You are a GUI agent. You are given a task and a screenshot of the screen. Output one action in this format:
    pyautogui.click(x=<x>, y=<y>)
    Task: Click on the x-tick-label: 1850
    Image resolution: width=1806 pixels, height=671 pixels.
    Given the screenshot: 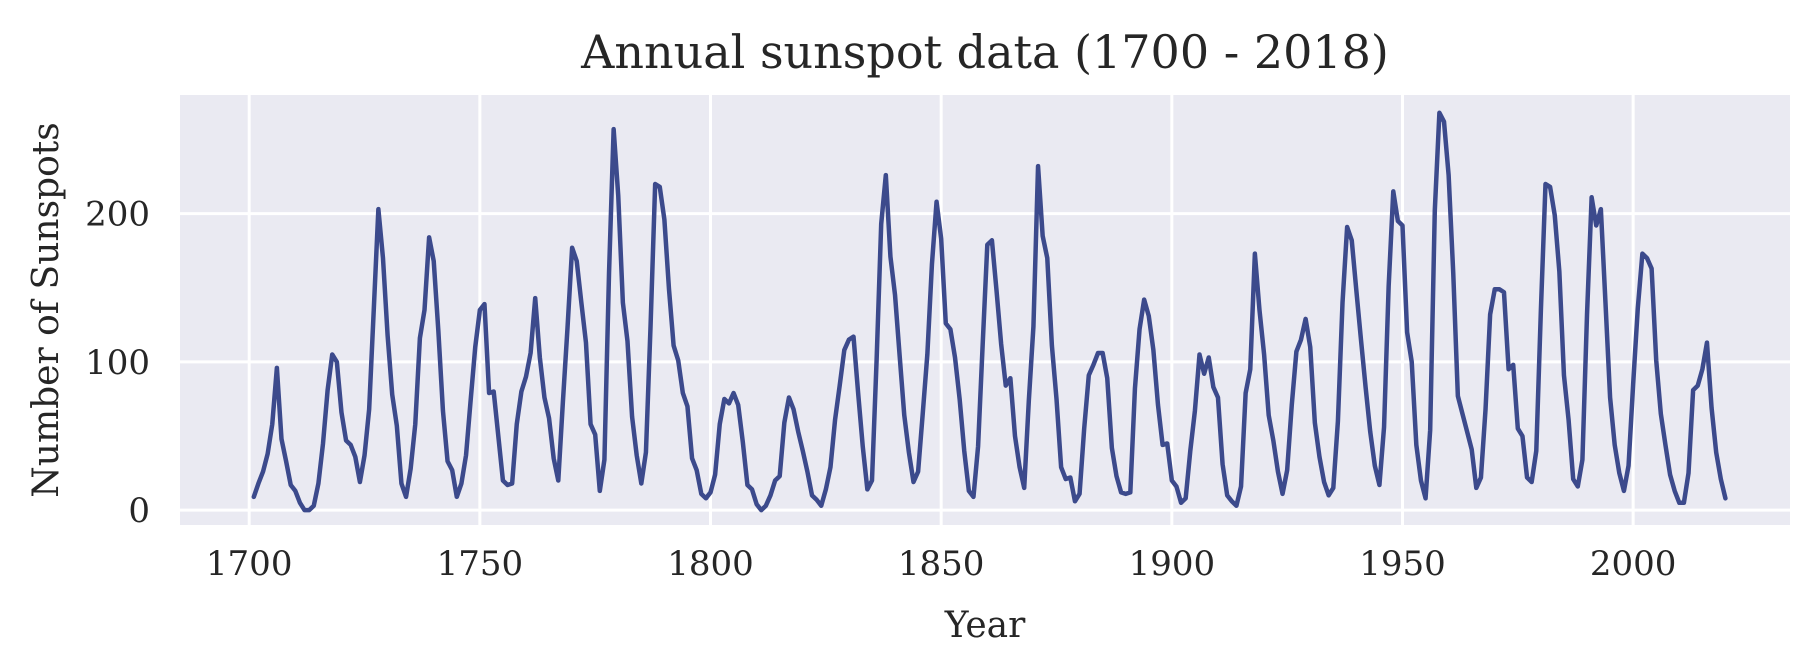 What is the action you would take?
    pyautogui.click(x=941, y=564)
    